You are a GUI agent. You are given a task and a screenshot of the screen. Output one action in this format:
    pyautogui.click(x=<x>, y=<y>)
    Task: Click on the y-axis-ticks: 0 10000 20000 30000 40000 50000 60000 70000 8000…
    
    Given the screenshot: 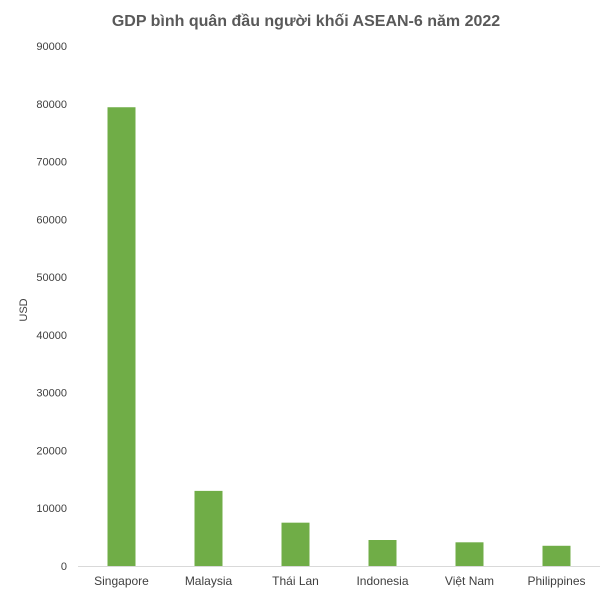 What is the action you would take?
    pyautogui.click(x=51, y=307)
    